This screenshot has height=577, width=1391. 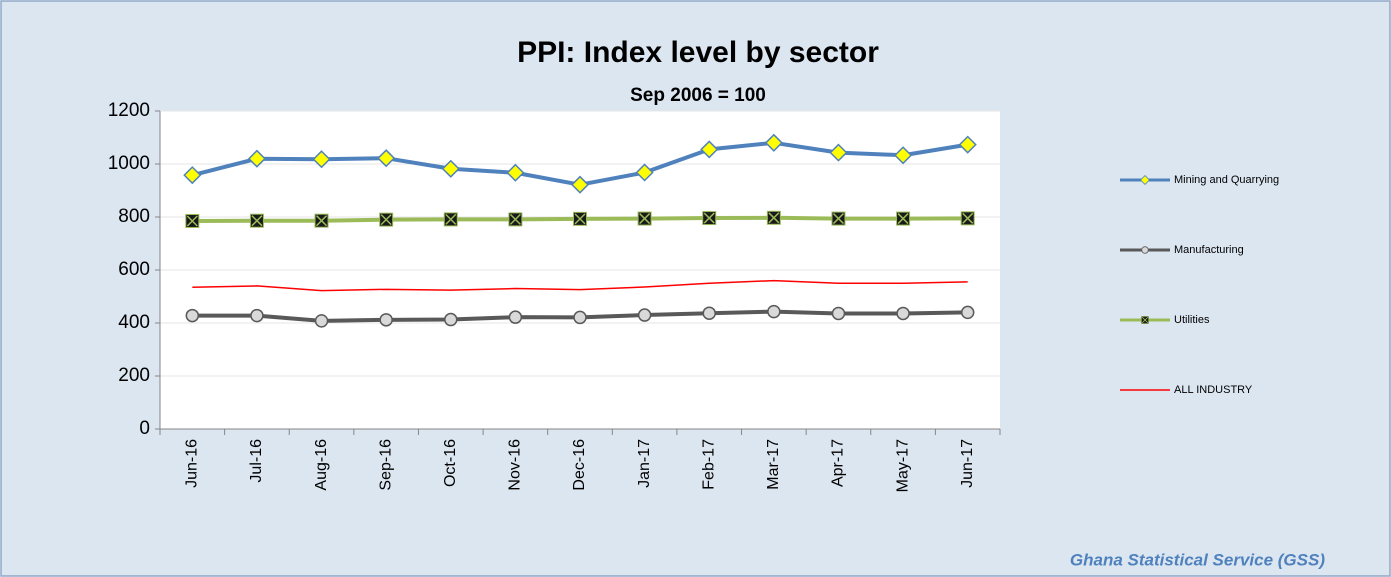 What do you see at coordinates (698, 52) in the screenshot?
I see `chart-title: PPI: Index level by sector` at bounding box center [698, 52].